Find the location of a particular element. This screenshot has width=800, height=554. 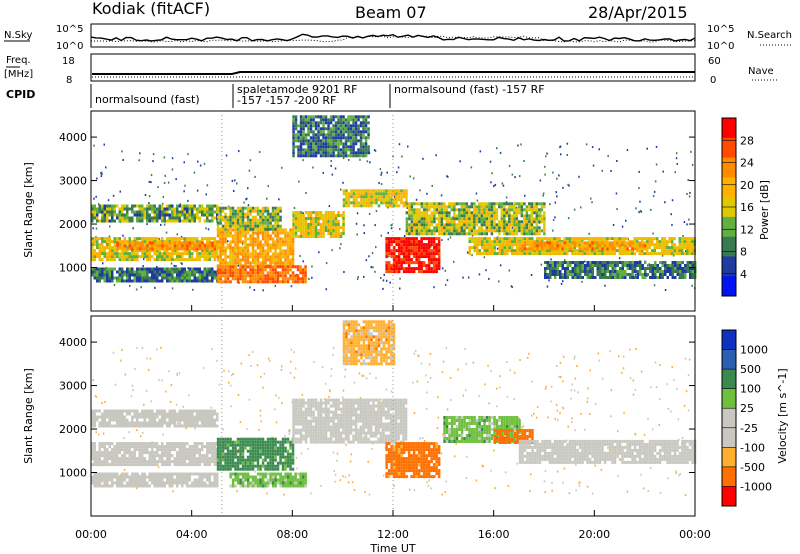

colorbar-tick-label: 24 is located at coordinates (747, 163).